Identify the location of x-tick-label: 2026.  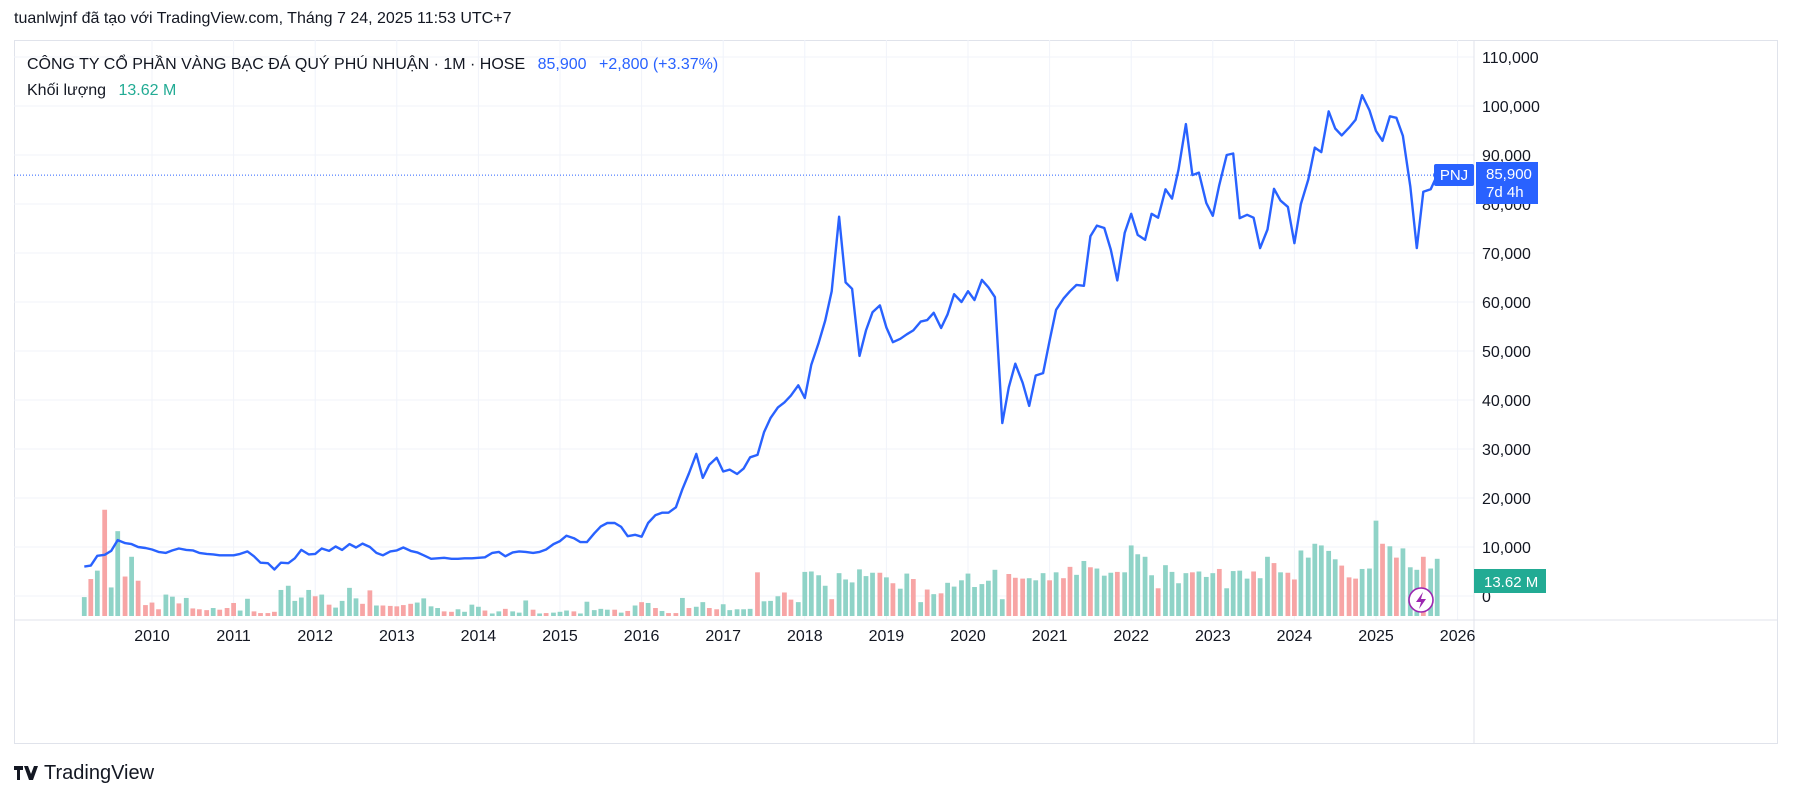
(1458, 636).